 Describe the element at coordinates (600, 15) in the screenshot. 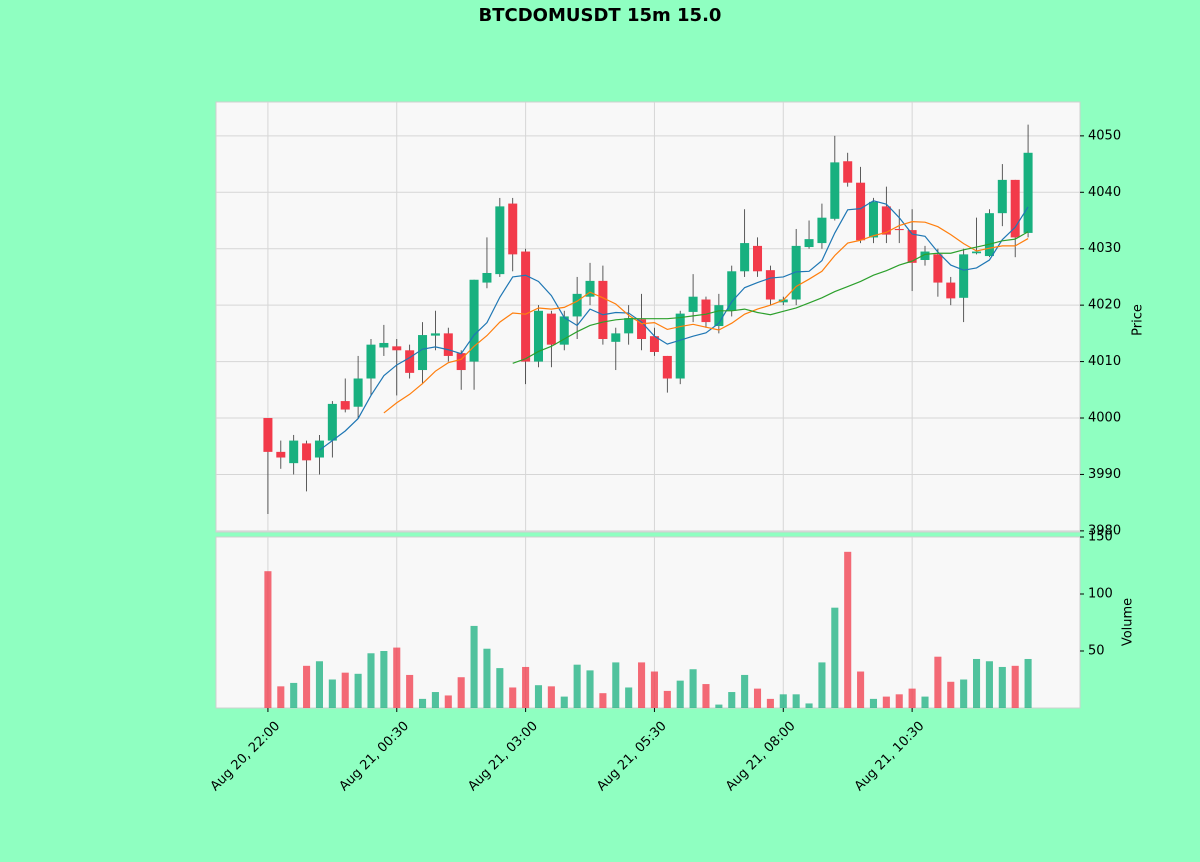

I see `chart-title: BTCDOMUSDT 15m 15.0` at that location.